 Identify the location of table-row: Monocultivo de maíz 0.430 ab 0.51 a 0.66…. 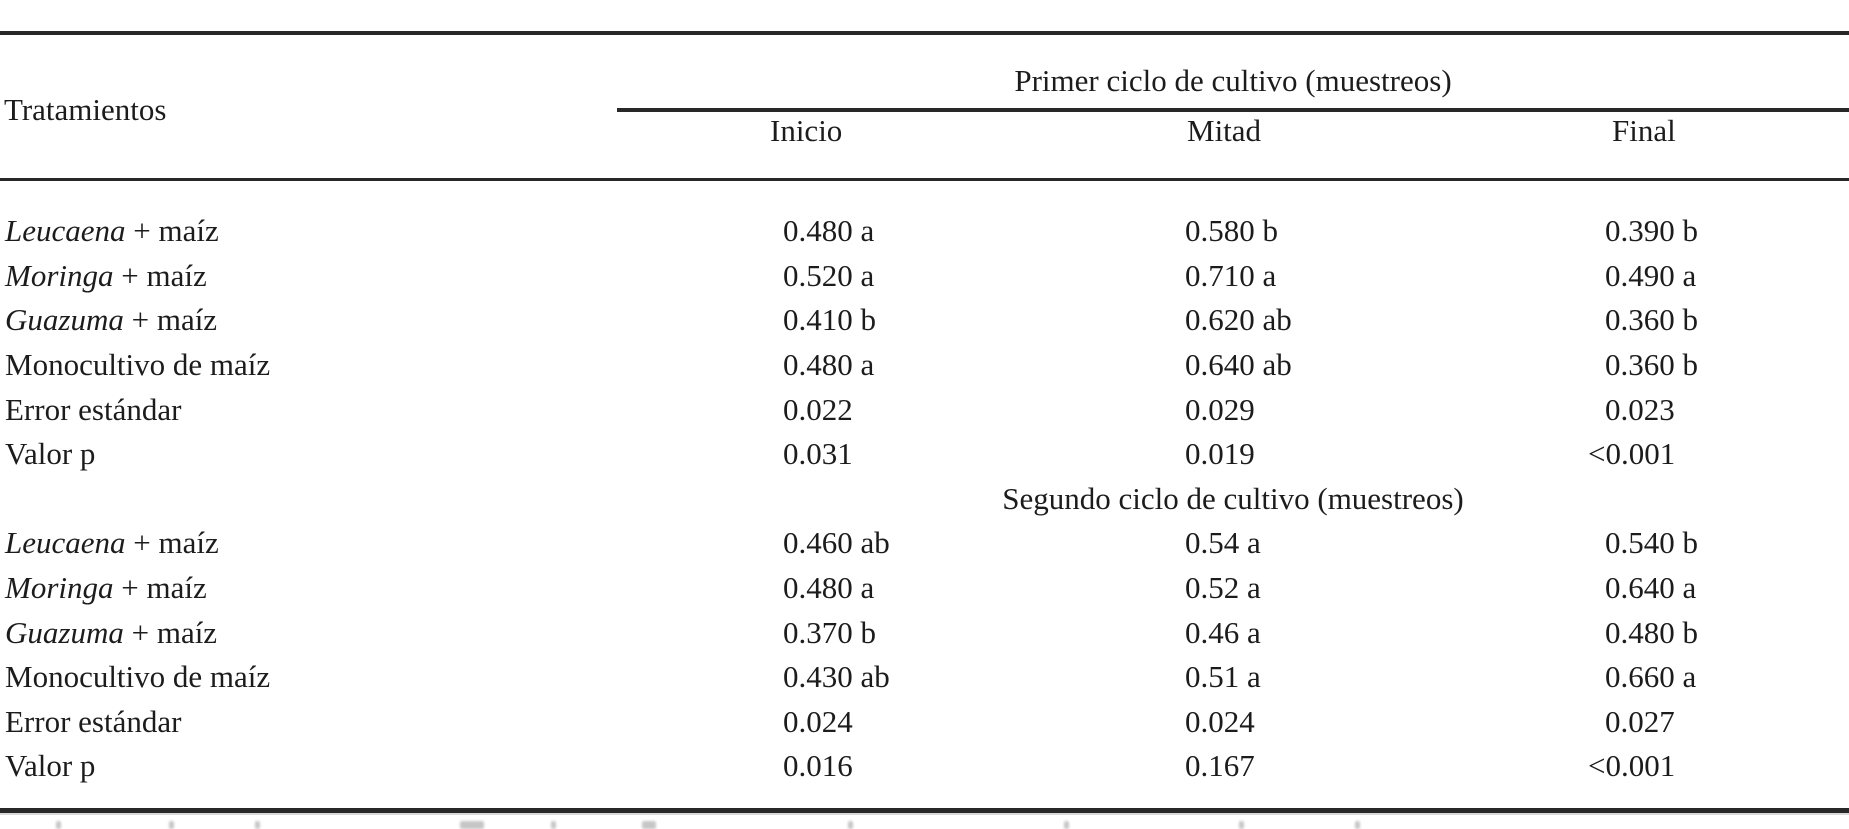
(924, 677).